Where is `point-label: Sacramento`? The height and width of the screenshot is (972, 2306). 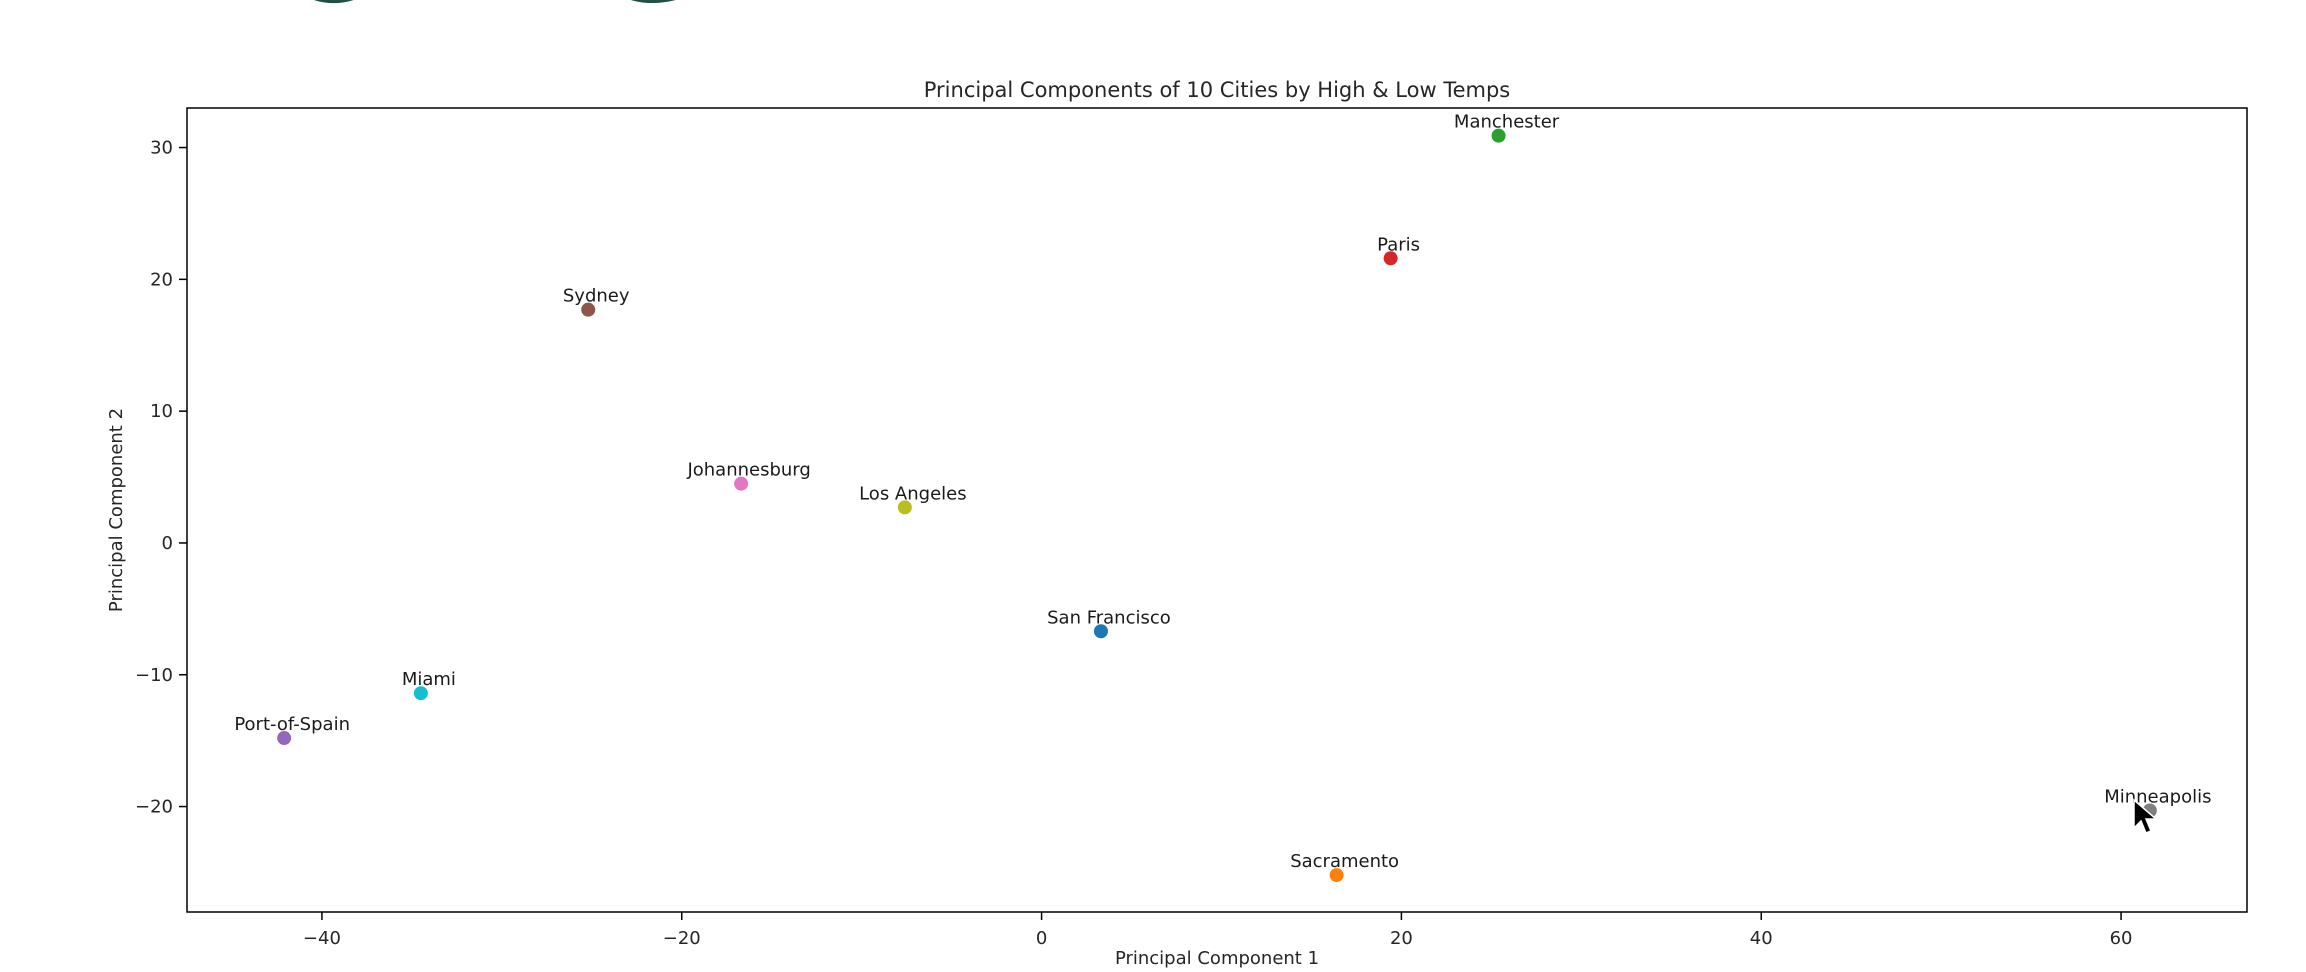
point-label: Sacramento is located at coordinates (1344, 861).